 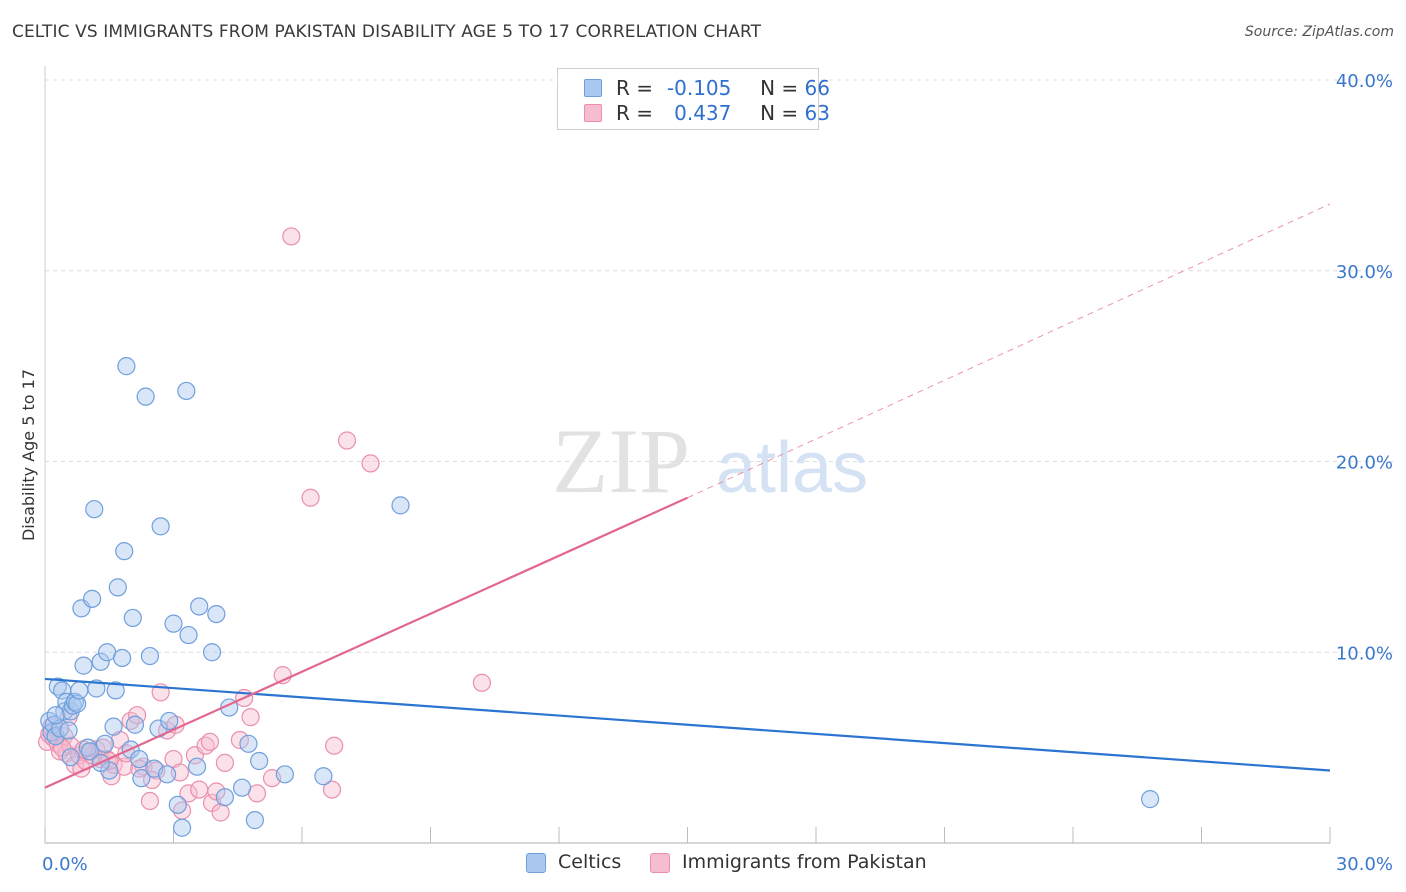 I want to click on legend-swatch-pakistan, so click(x=593, y=113).